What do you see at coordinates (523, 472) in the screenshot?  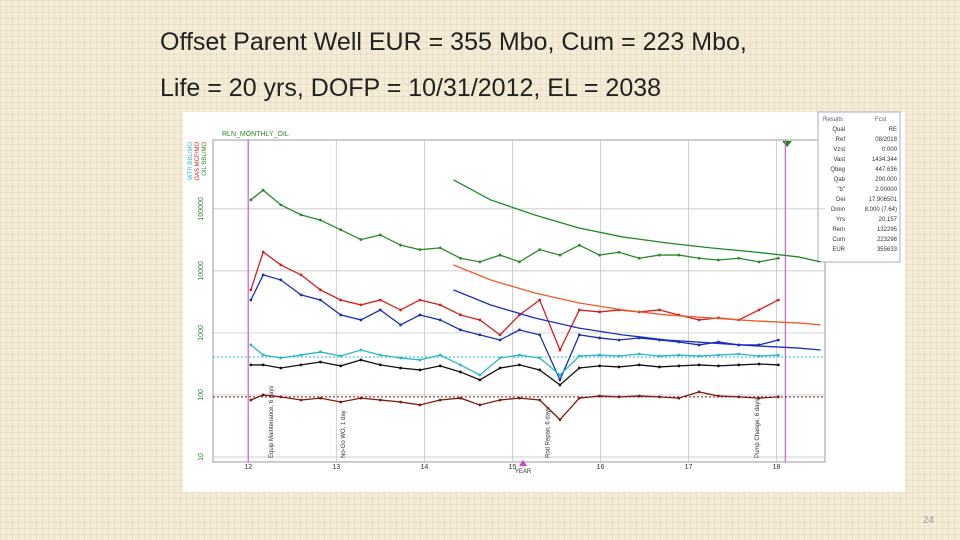 I see `x-axis-label: YEAR` at bounding box center [523, 472].